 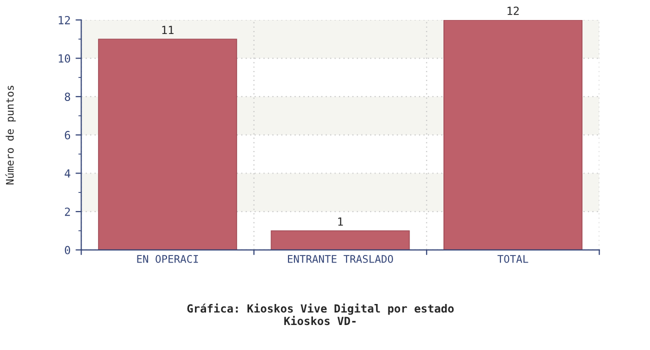 I want to click on y-tick-label: 8, so click(x=67, y=97).